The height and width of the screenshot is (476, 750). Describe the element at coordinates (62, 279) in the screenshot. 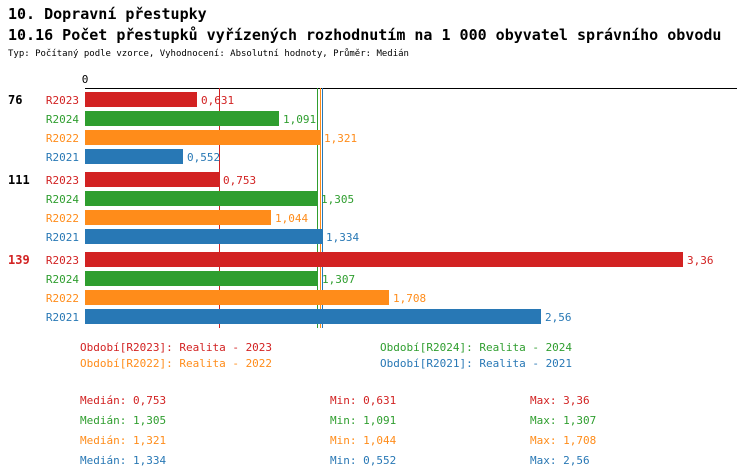

I see `series-label-139-r2024: R2024` at that location.